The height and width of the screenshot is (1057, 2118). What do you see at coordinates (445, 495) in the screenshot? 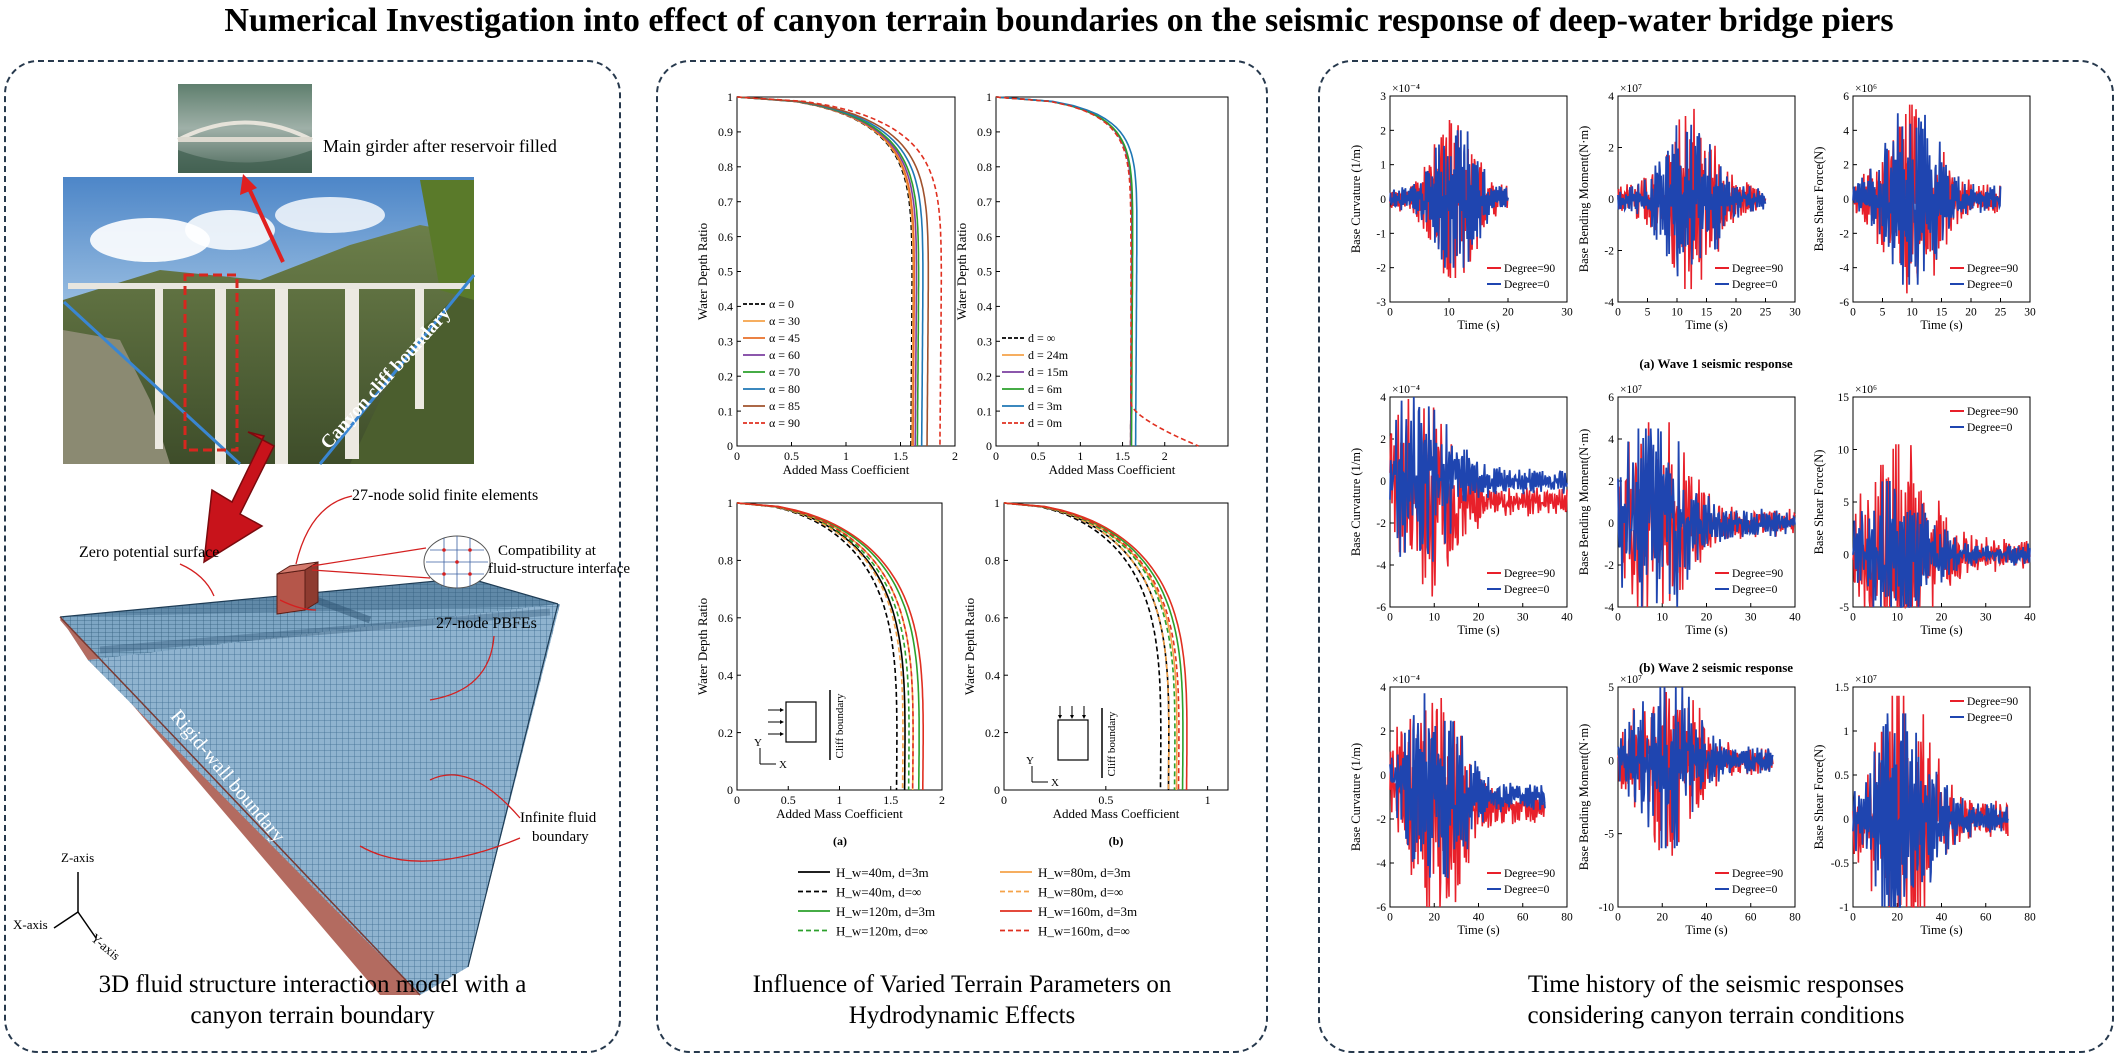
I see `solid-elements-label: 27-node solid finite elements` at bounding box center [445, 495].